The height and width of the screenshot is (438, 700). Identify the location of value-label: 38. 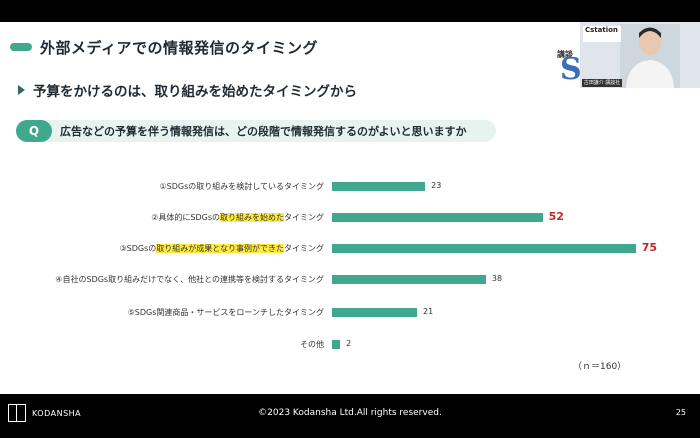
(497, 278).